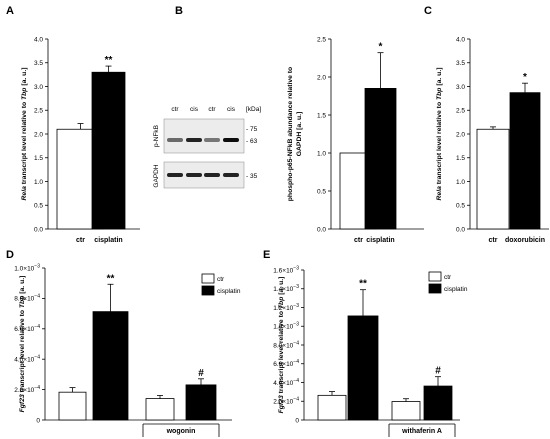 Image resolution: width=550 pixels, height=439 pixels. Describe the element at coordinates (38, 111) in the screenshot. I see `y-tick-label-a: 2.5` at that location.